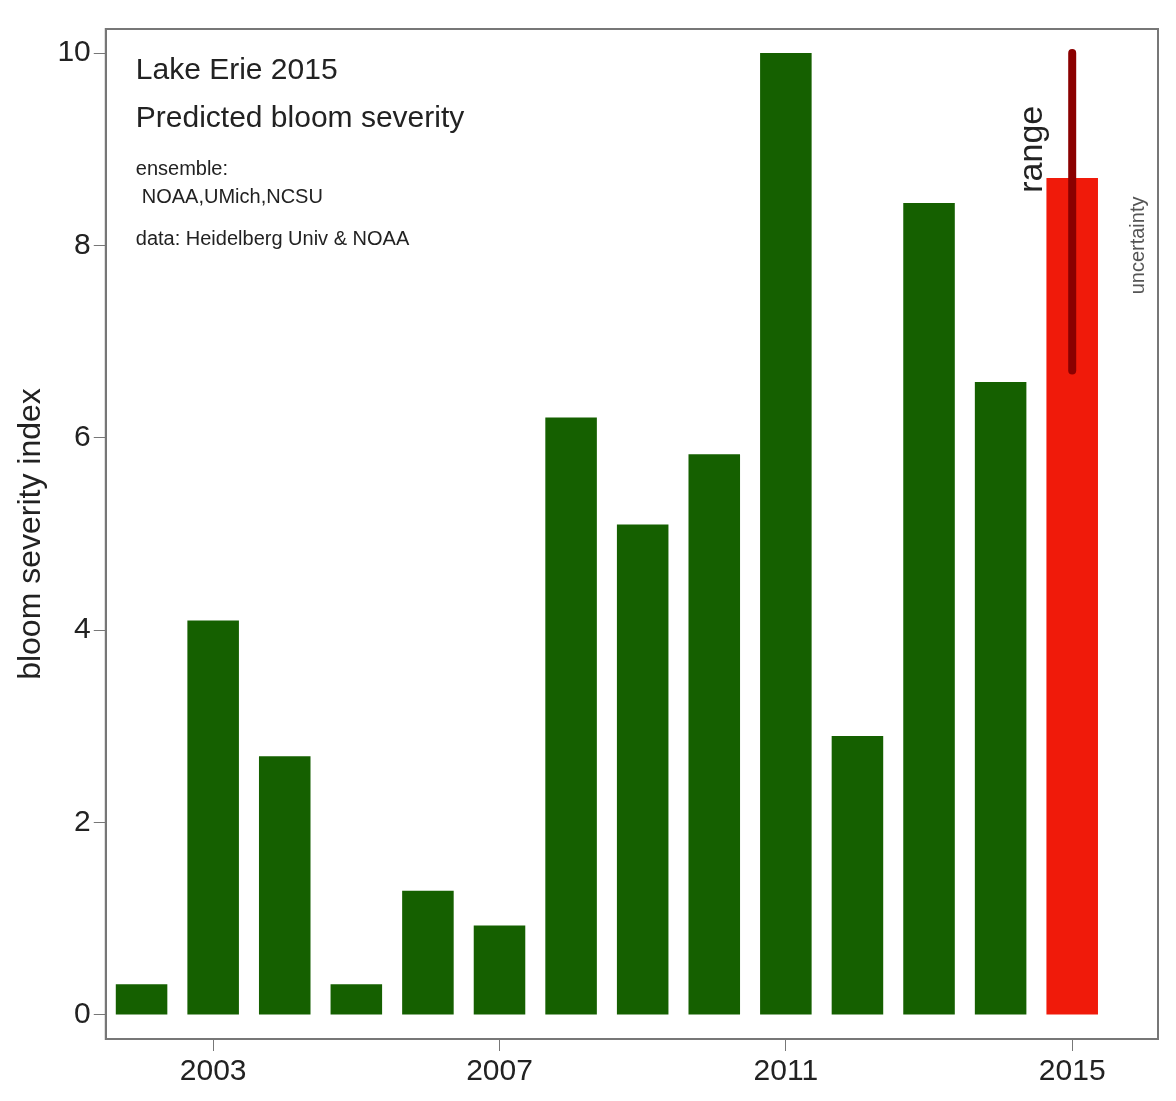 This screenshot has height=1101, width=1176. Describe the element at coordinates (1072, 1070) in the screenshot. I see `x-tick-label: 2015` at that location.